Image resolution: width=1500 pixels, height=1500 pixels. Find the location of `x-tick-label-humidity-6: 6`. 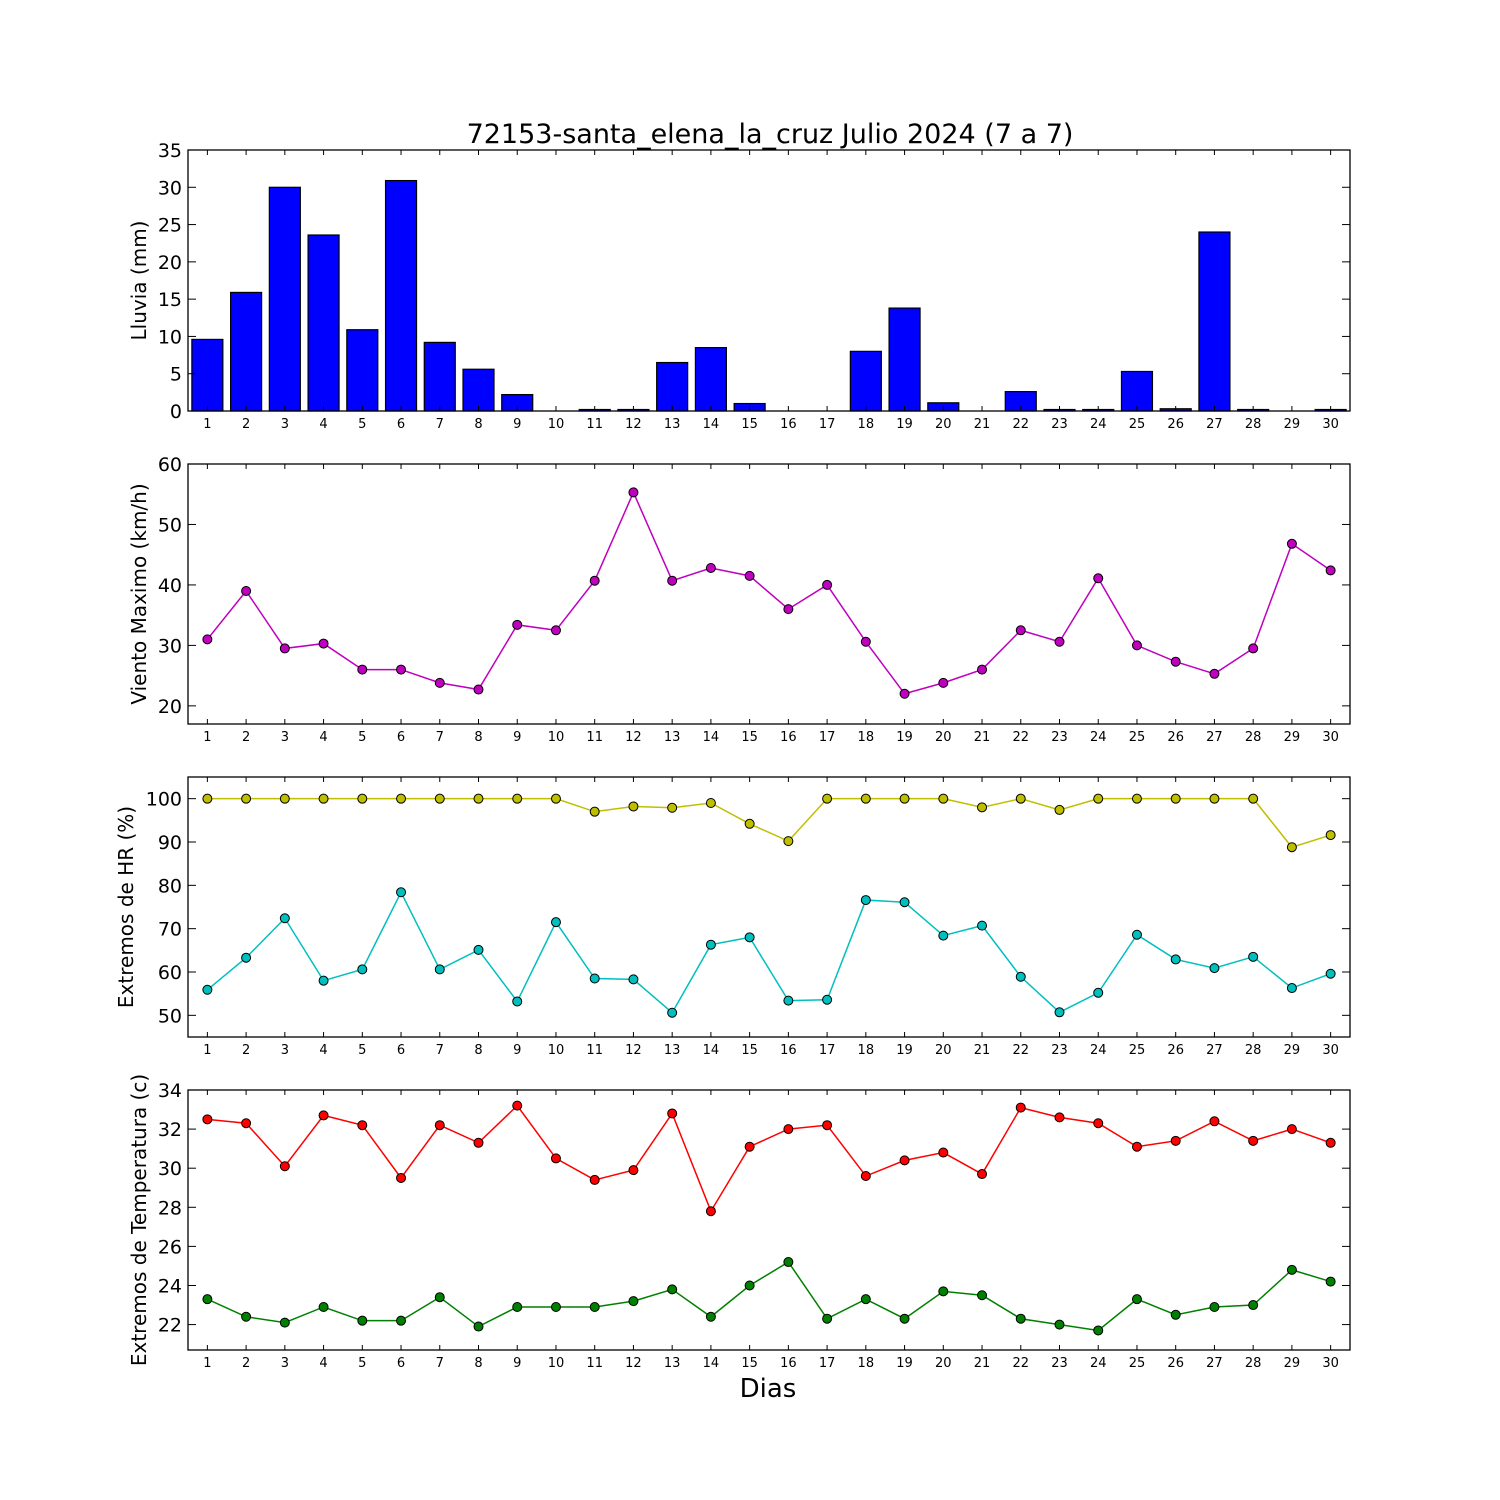

x-tick-label-humidity-6: 6 is located at coordinates (401, 1050).